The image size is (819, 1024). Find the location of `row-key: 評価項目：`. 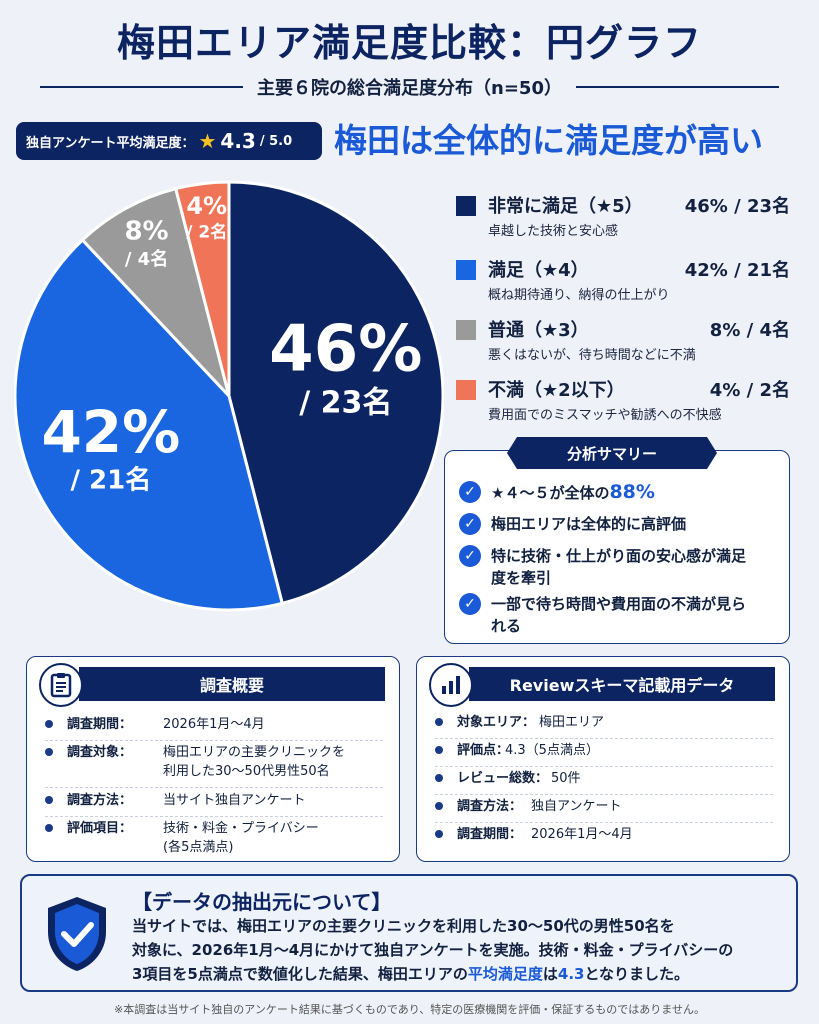

row-key: 評価項目： is located at coordinates (100, 828).